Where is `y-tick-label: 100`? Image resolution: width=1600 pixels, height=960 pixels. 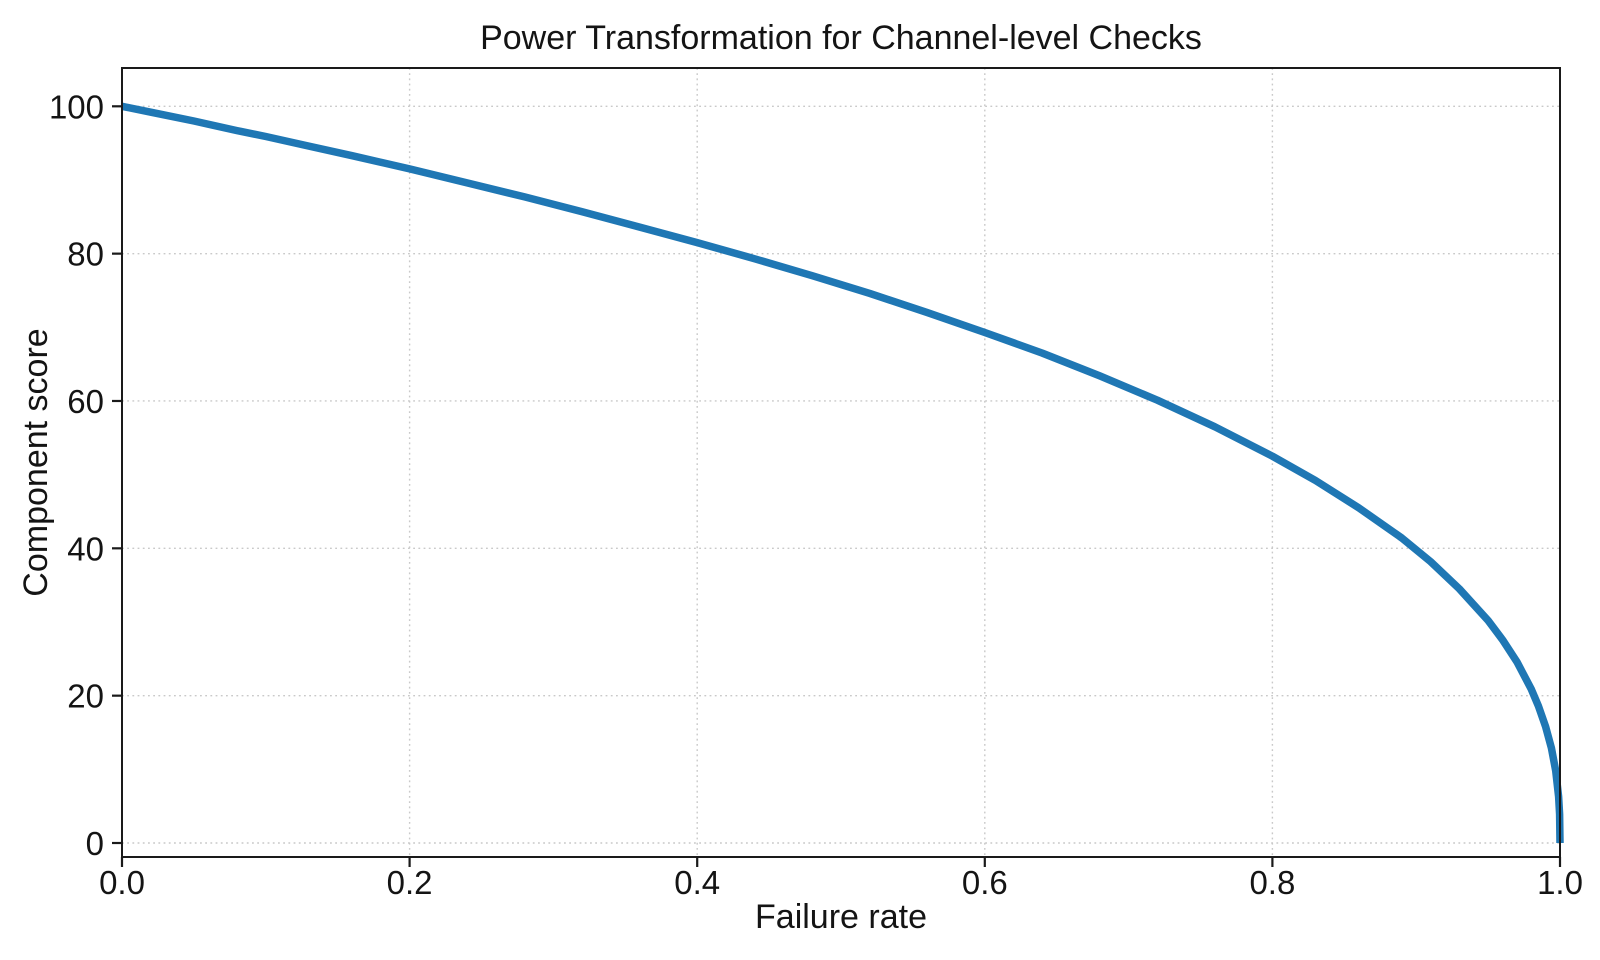 y-tick-label: 100 is located at coordinates (76, 106).